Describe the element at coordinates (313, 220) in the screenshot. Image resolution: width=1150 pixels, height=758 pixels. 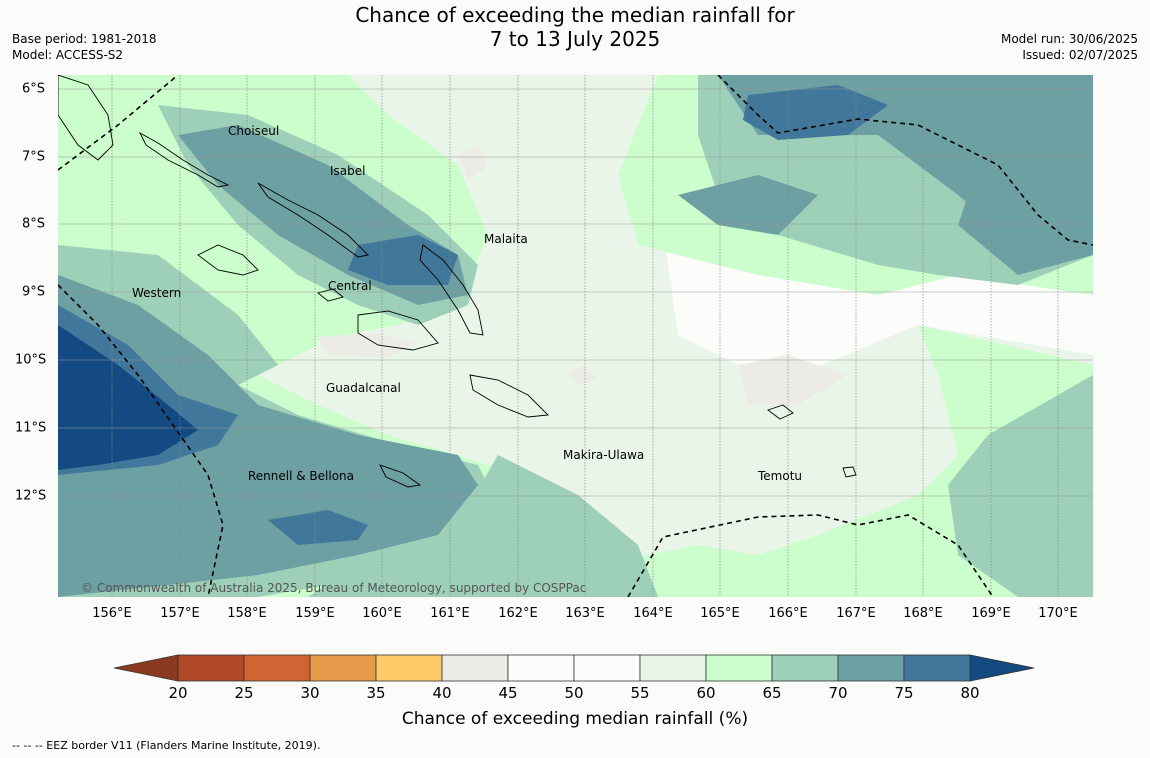
I see `island-isabel` at that location.